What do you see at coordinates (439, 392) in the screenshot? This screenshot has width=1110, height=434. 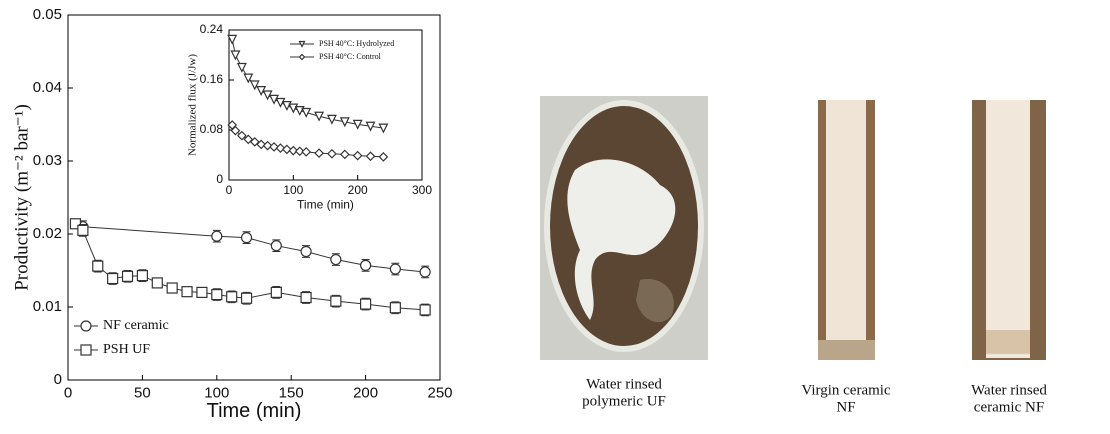 I see `x-tick-label: 250` at bounding box center [439, 392].